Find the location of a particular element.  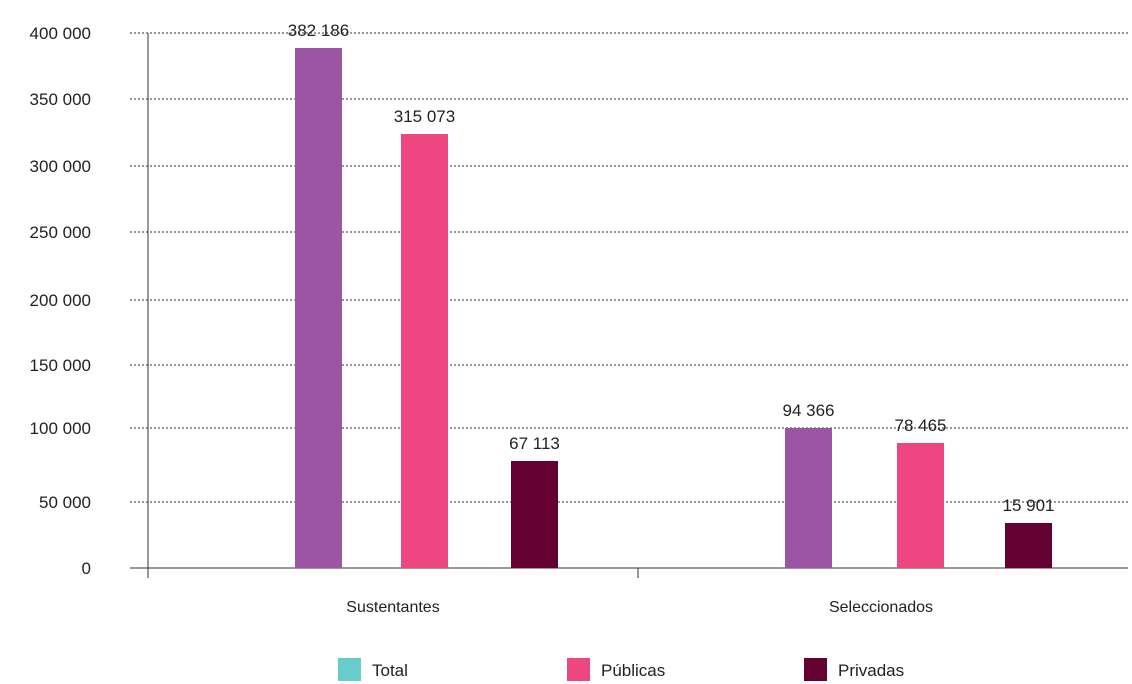

y-tick-label: 100 000 is located at coordinates (60, 428).